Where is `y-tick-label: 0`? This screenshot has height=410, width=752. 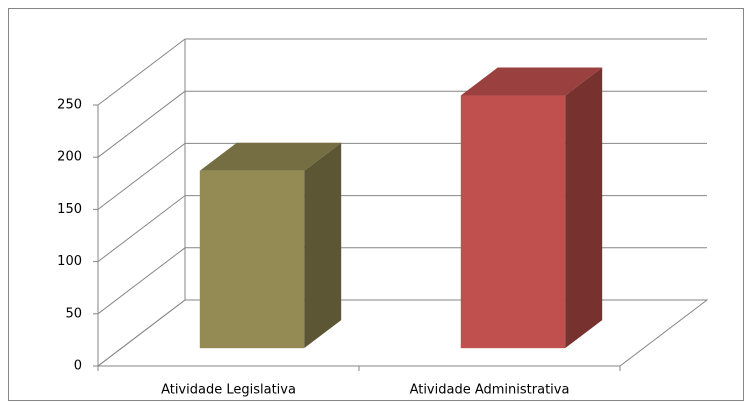
y-tick-label: 0 is located at coordinates (78, 366).